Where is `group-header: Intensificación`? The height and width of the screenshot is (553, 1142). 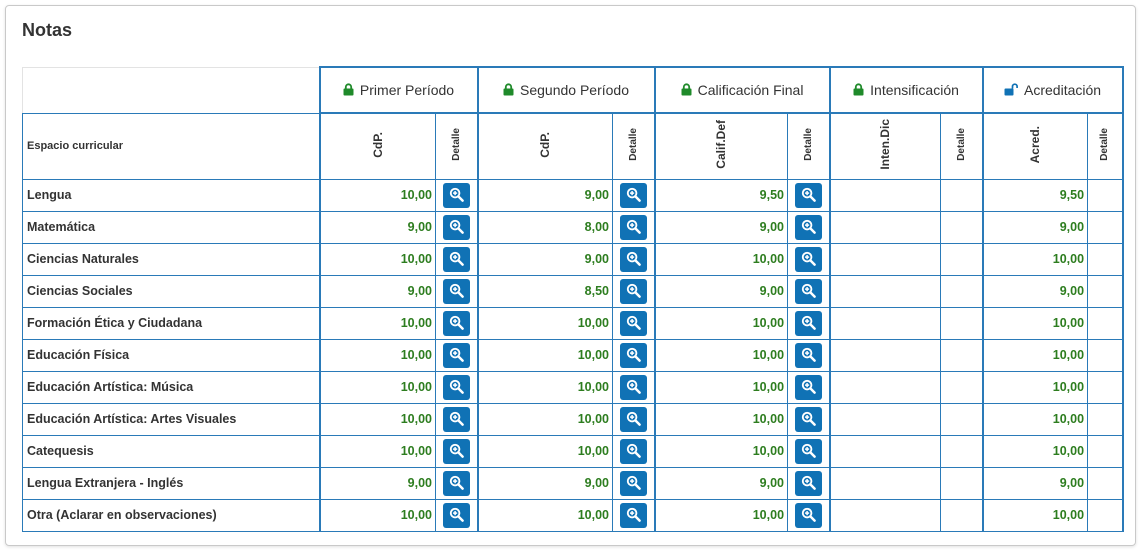
group-header: Intensificación is located at coordinates (906, 90).